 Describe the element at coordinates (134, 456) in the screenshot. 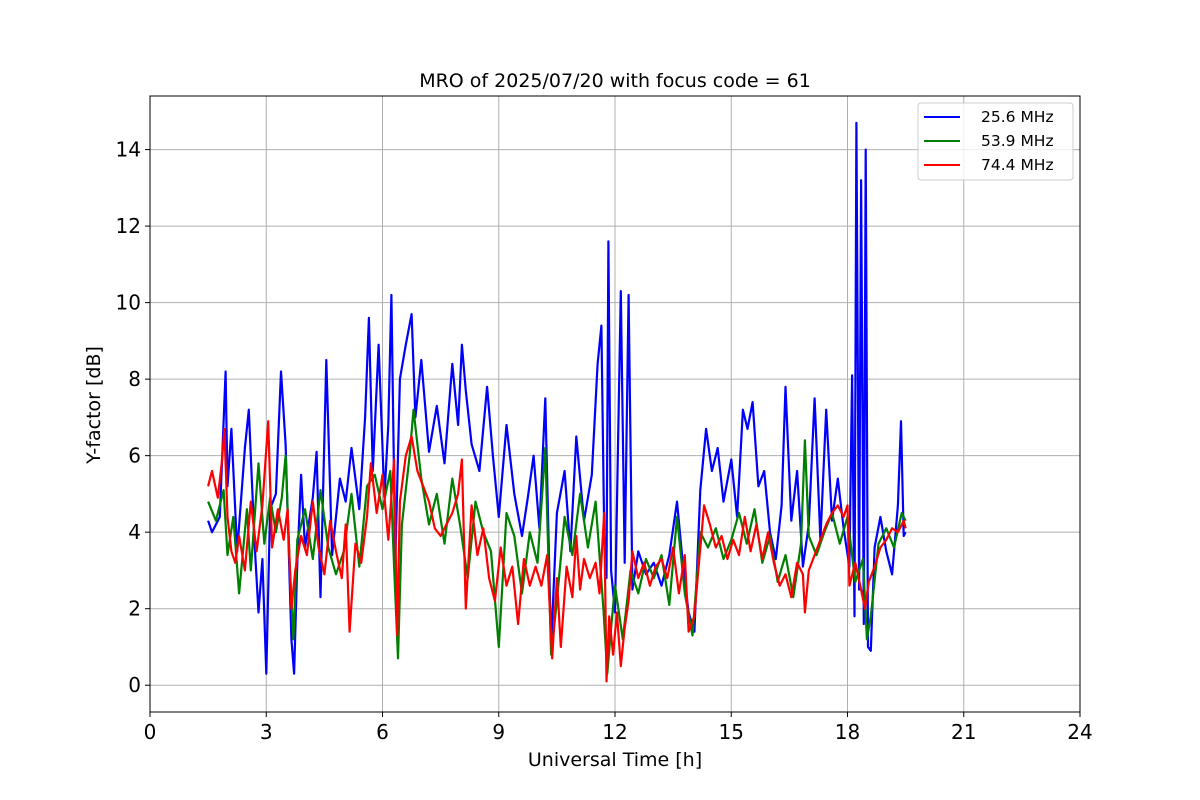

I see `y-tick-label: 6` at that location.